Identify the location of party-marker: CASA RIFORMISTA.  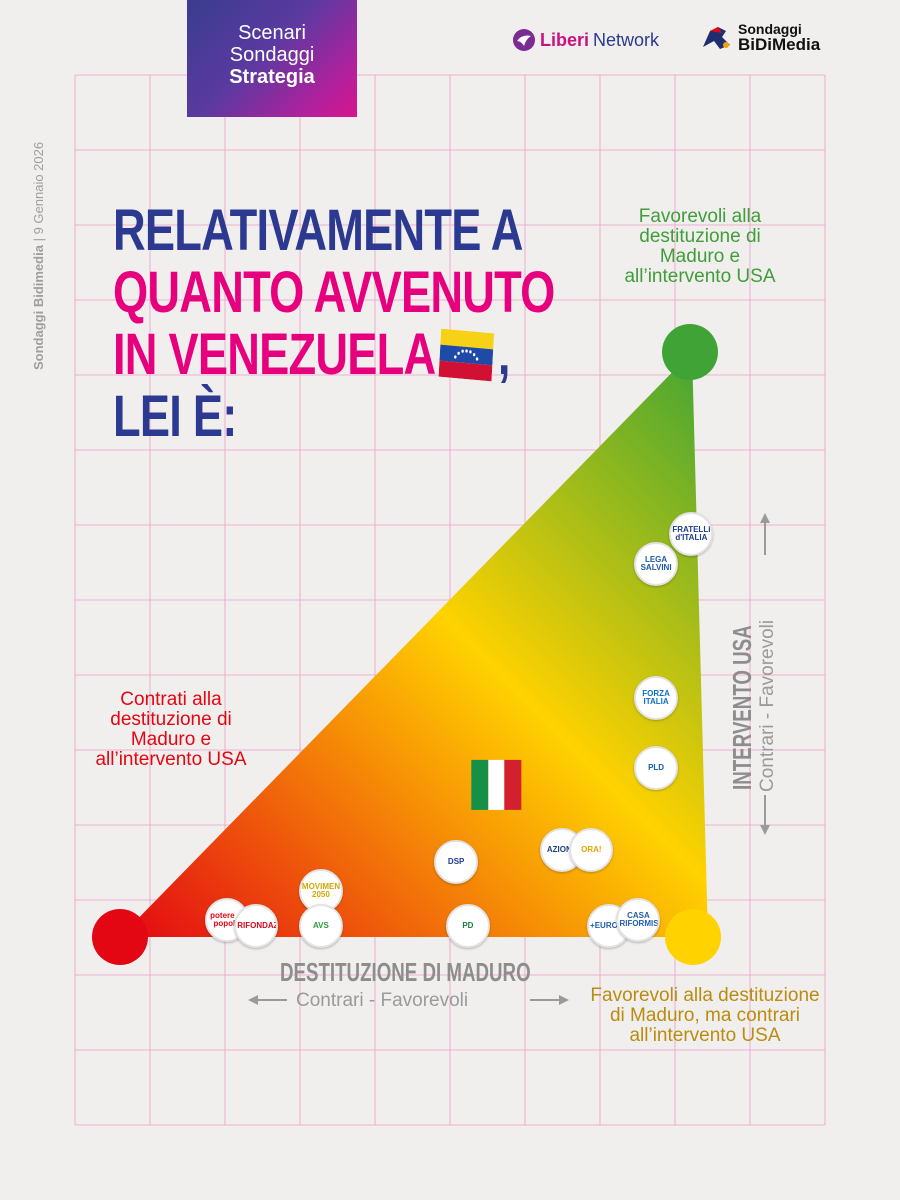
(638, 920).